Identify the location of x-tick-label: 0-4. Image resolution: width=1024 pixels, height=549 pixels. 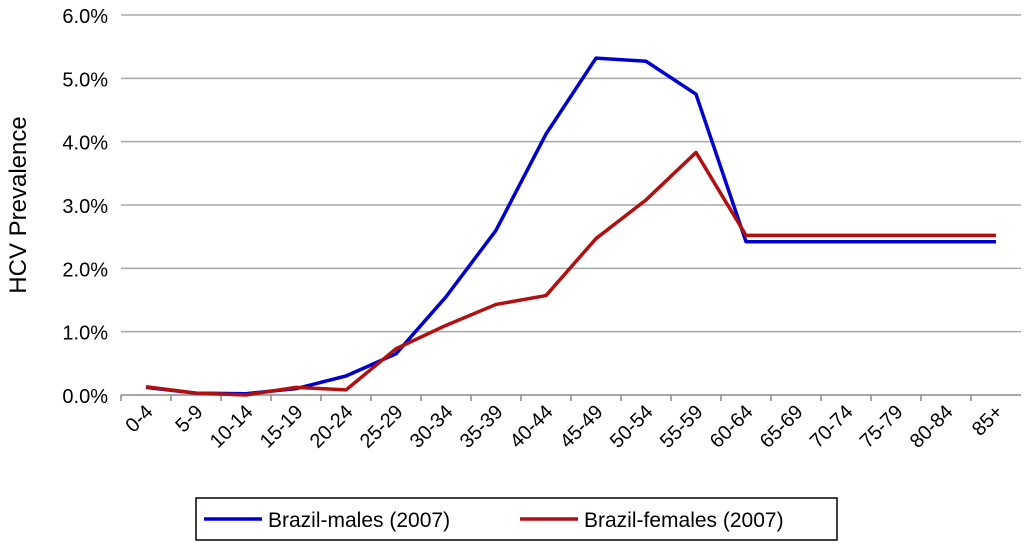
(140, 419).